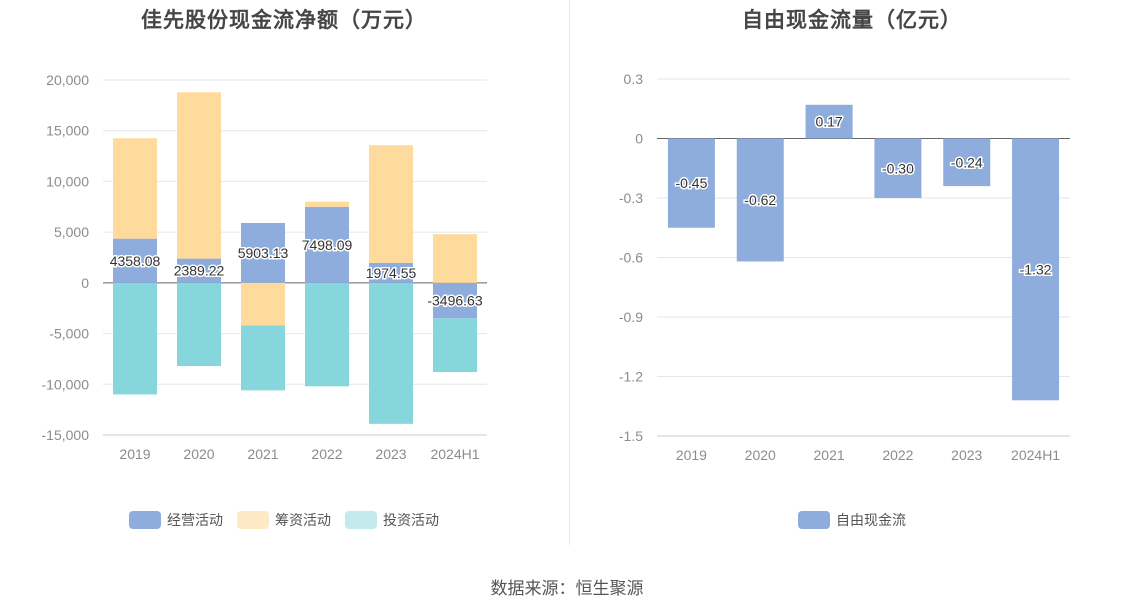  Describe the element at coordinates (361, 520) in the screenshot. I see `legend-swatch-investing` at that location.